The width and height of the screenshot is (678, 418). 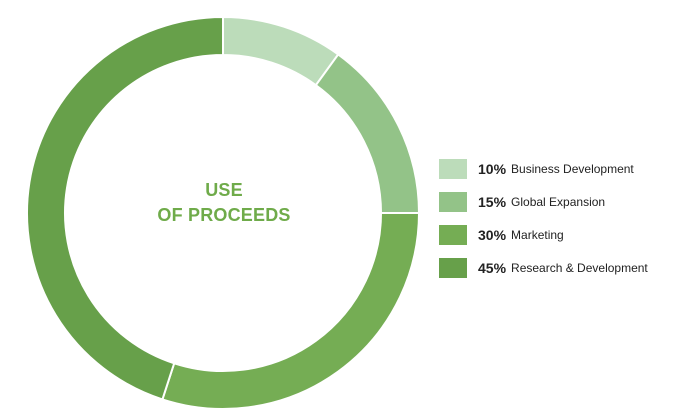 I want to click on legend-value-global-expansion: 15%, so click(x=492, y=202).